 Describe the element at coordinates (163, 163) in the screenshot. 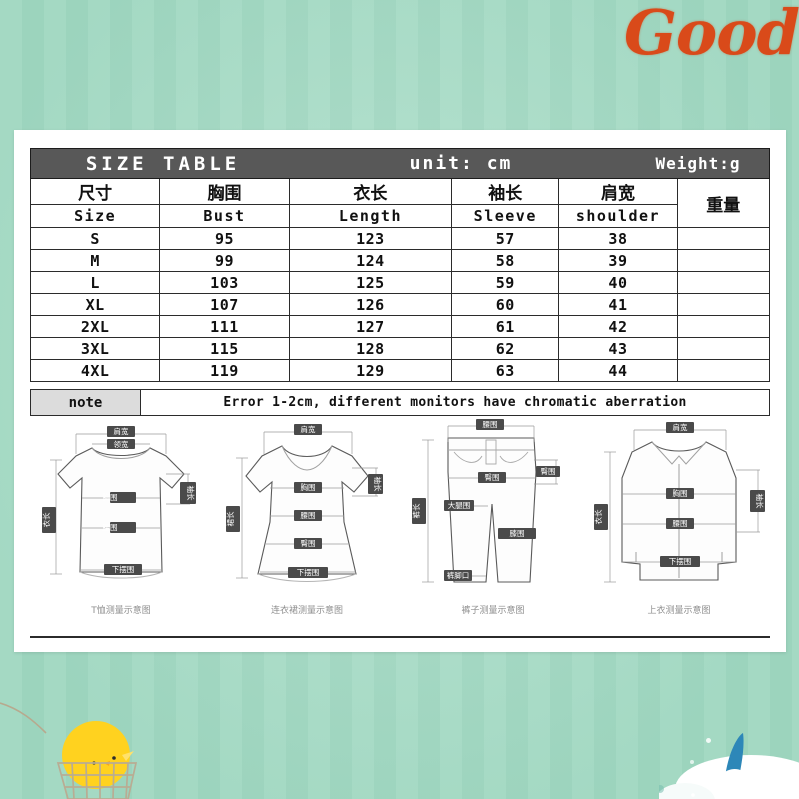

I see `table-title-text: SIZE TABLE` at that location.